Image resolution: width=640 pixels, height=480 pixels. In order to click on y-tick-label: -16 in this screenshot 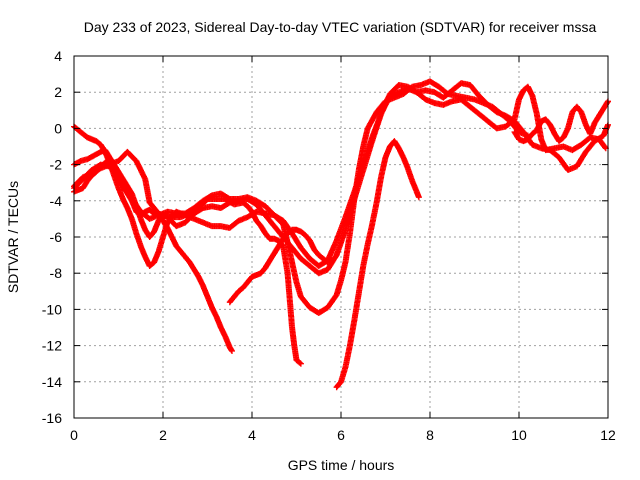, I will do `click(52, 418)`.